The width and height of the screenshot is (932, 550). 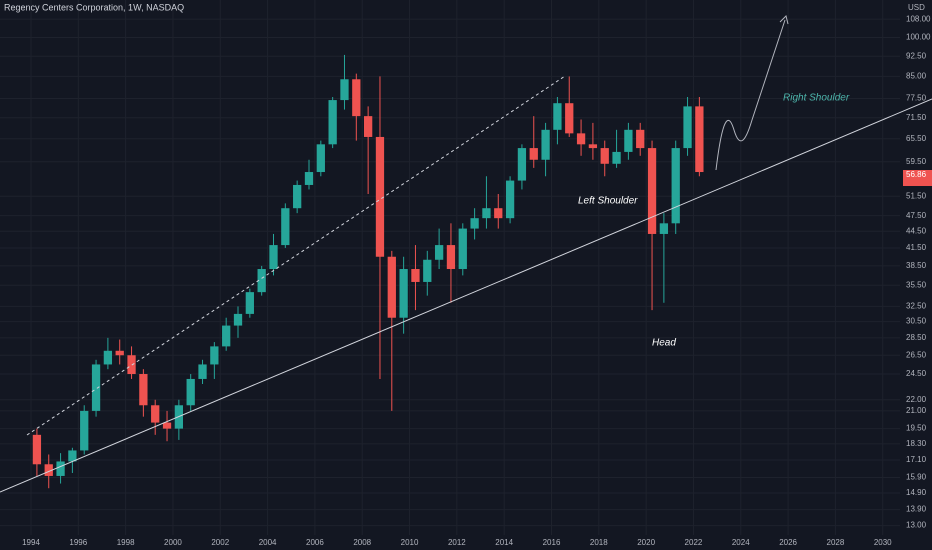 What do you see at coordinates (916, 459) in the screenshot?
I see `y-tick-label: 17.10` at bounding box center [916, 459].